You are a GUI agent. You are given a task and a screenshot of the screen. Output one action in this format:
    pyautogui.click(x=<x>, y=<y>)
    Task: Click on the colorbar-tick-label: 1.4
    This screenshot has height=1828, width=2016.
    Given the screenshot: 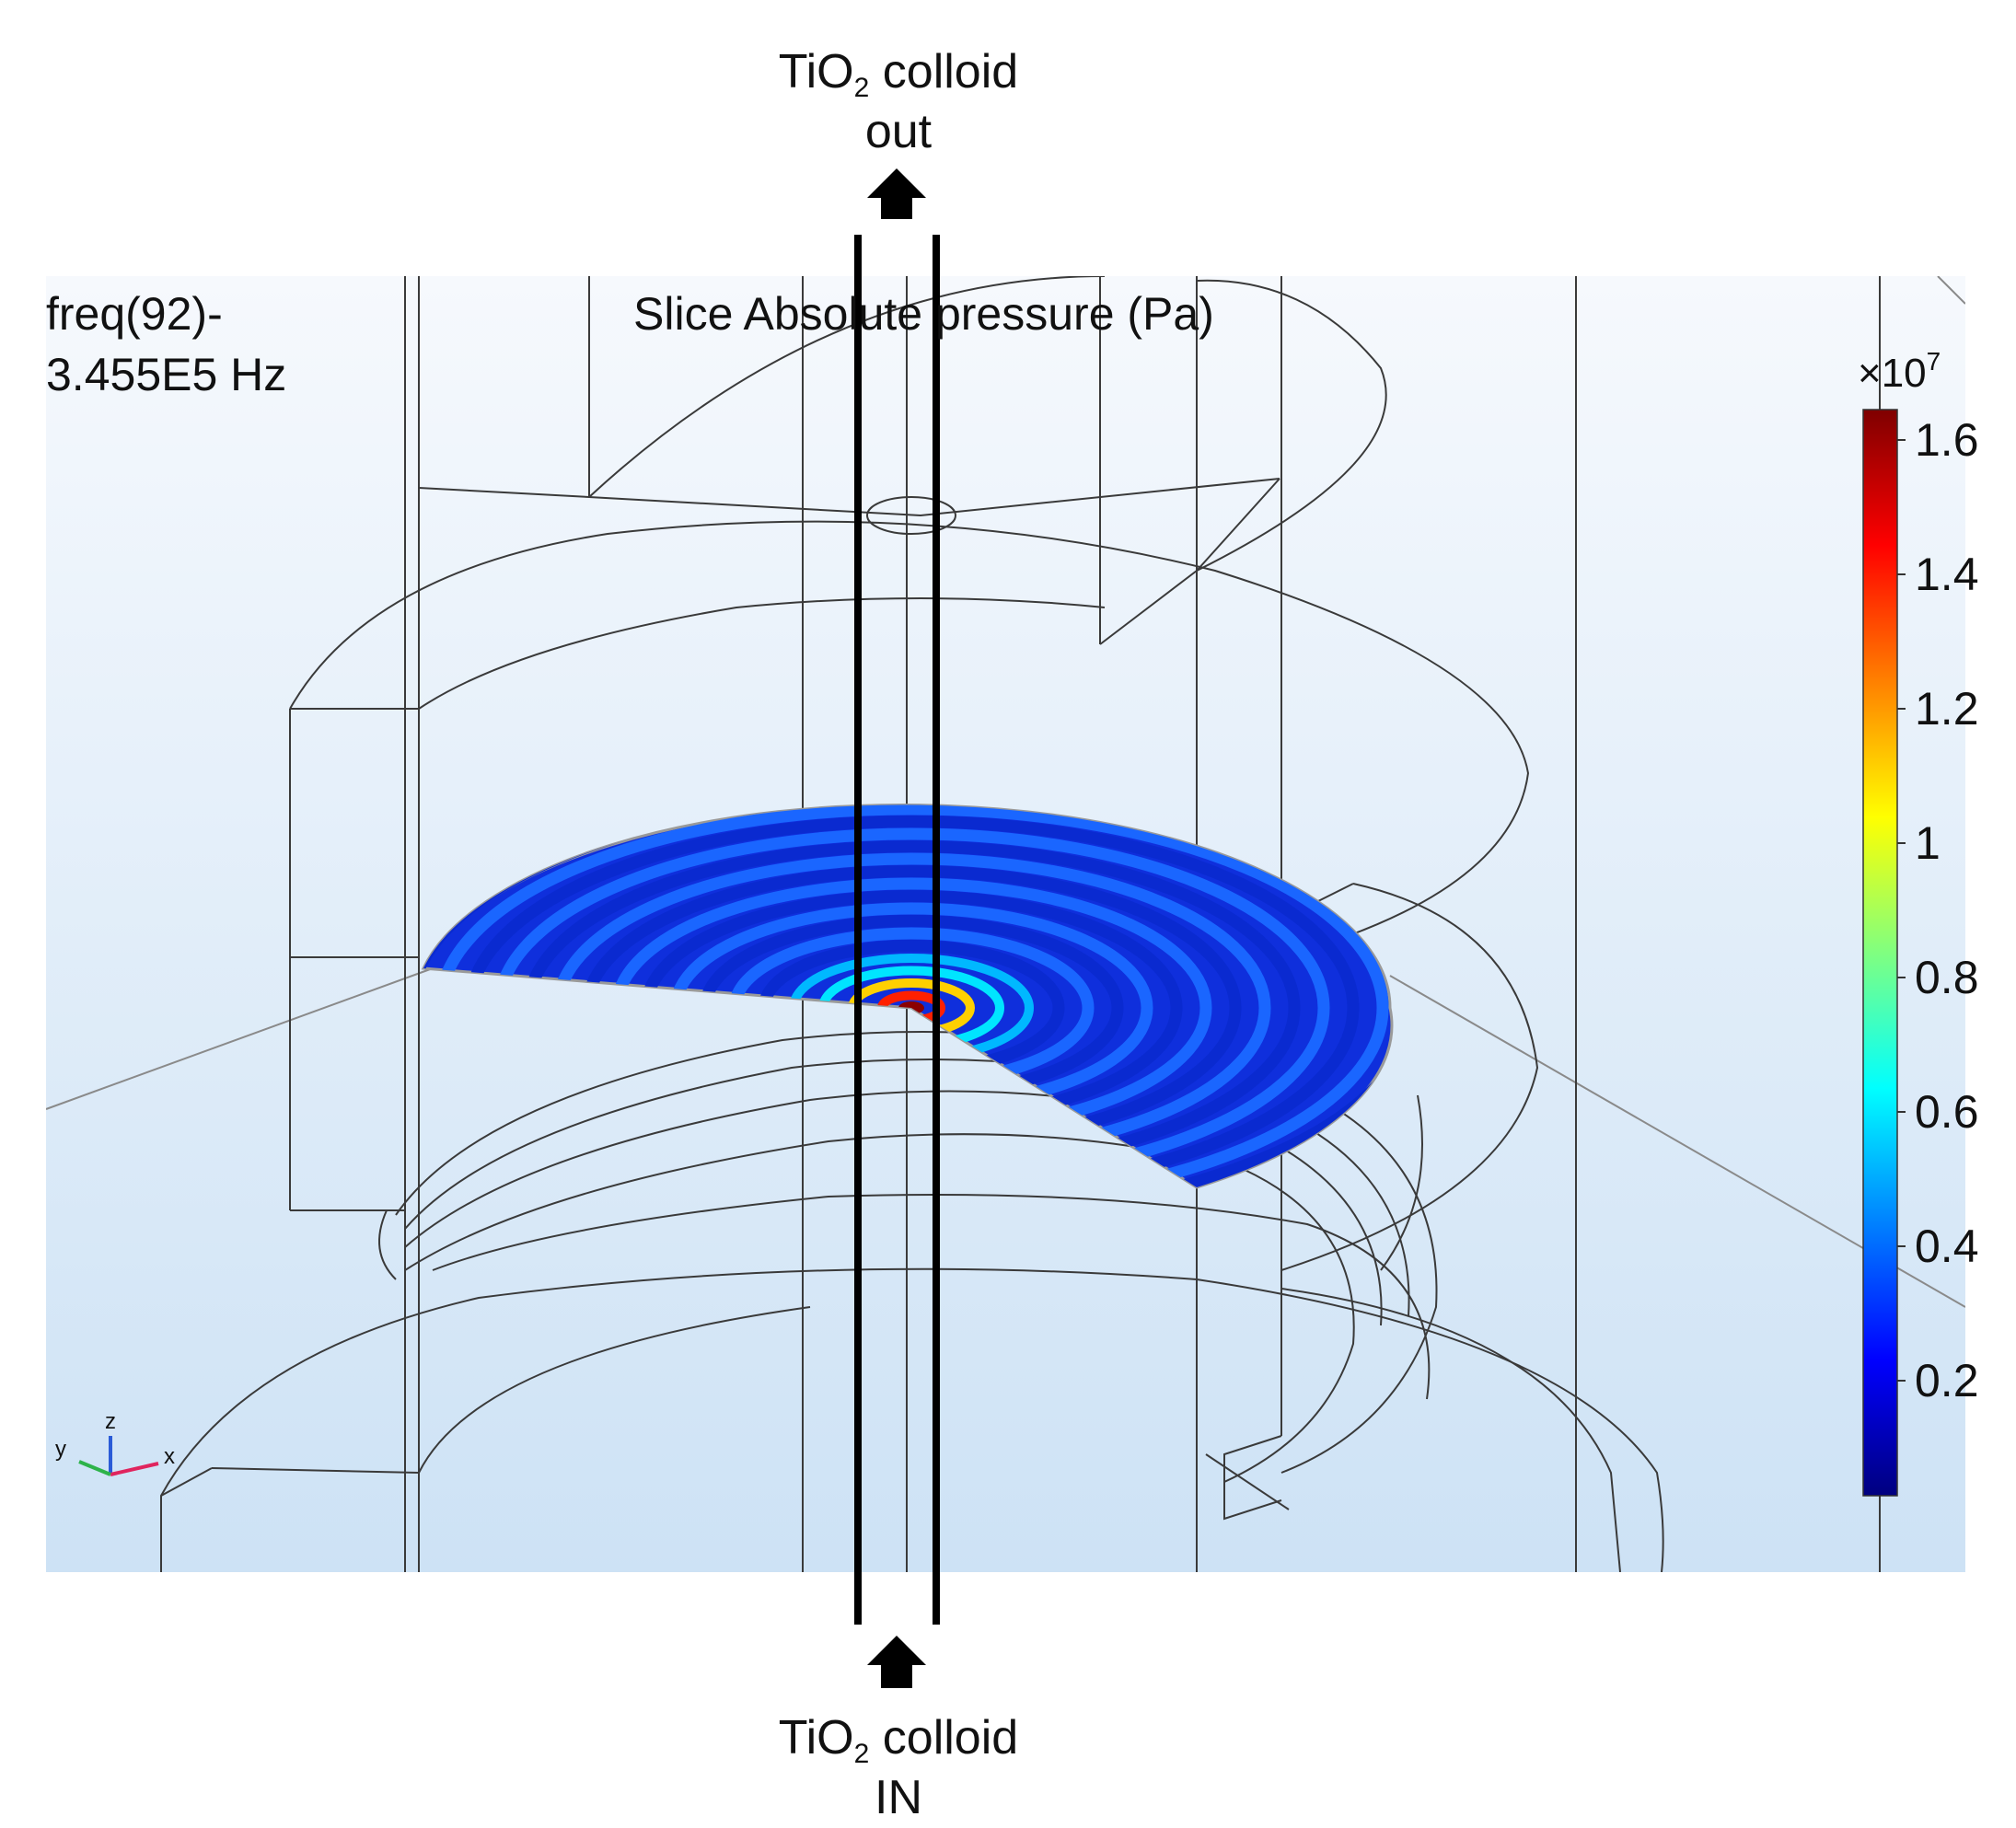 What is the action you would take?
    pyautogui.click(x=1947, y=574)
    